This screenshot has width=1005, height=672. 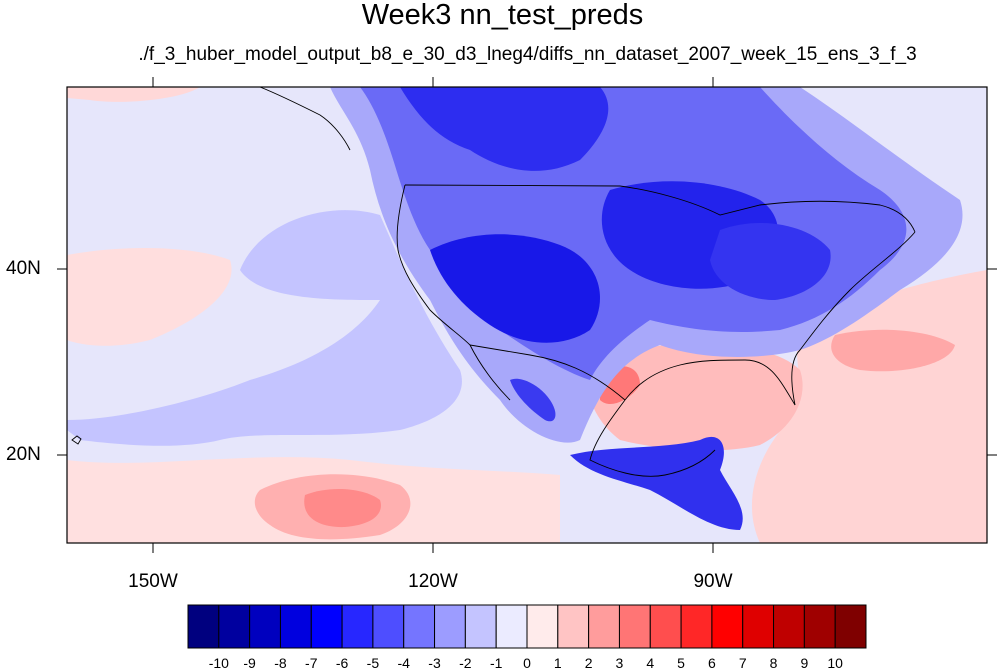 What do you see at coordinates (681, 663) in the screenshot?
I see `colorbar-label: 5` at bounding box center [681, 663].